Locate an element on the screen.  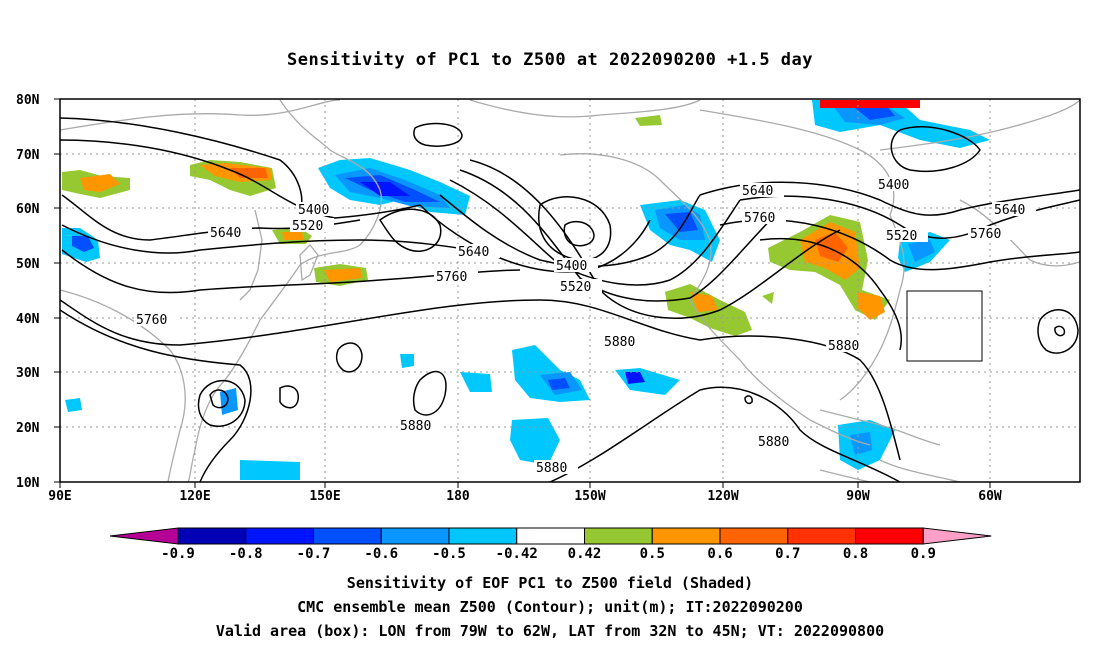
lat-label: 80N is located at coordinates (28, 100).